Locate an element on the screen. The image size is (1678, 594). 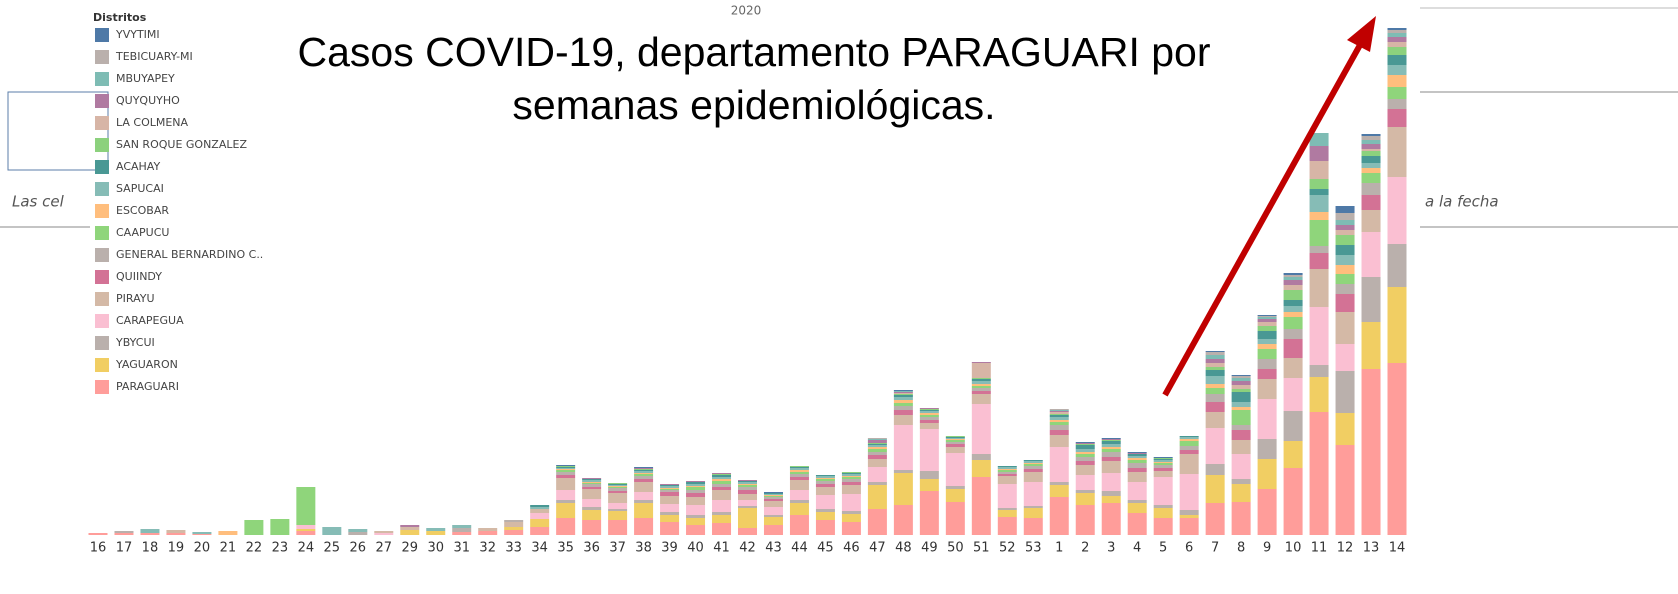
bg-box is located at coordinates (58, 131).